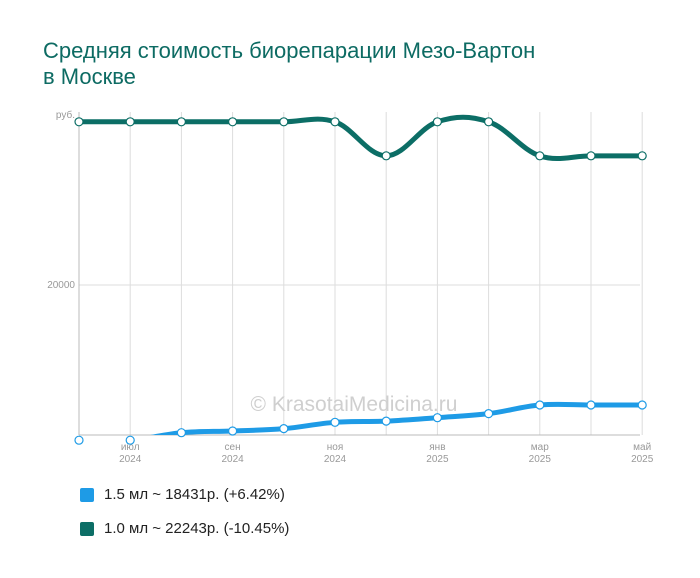  What do you see at coordinates (437, 447) in the screenshot?
I see `x-tick-label-month: янв` at bounding box center [437, 447].